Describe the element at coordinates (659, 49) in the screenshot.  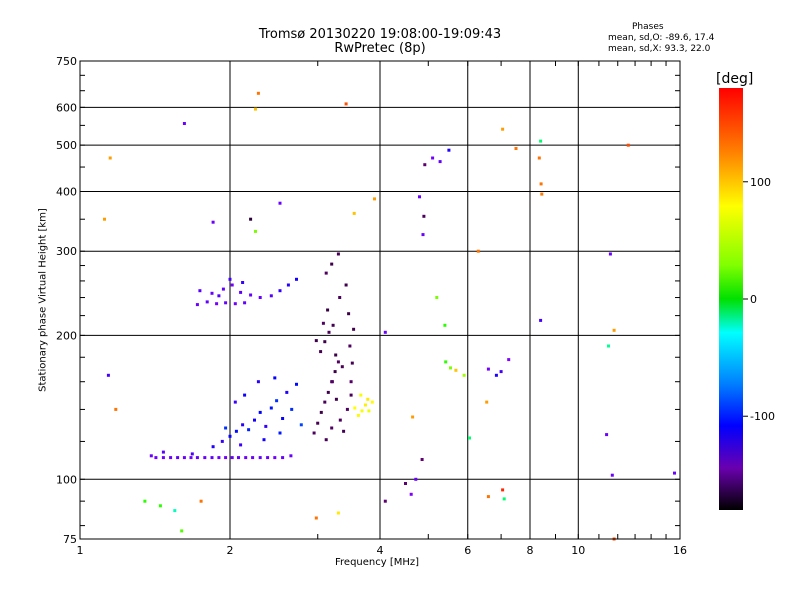
I see `phases-x-stats: mean, sd,X: 93.3, 22.0` at that location.